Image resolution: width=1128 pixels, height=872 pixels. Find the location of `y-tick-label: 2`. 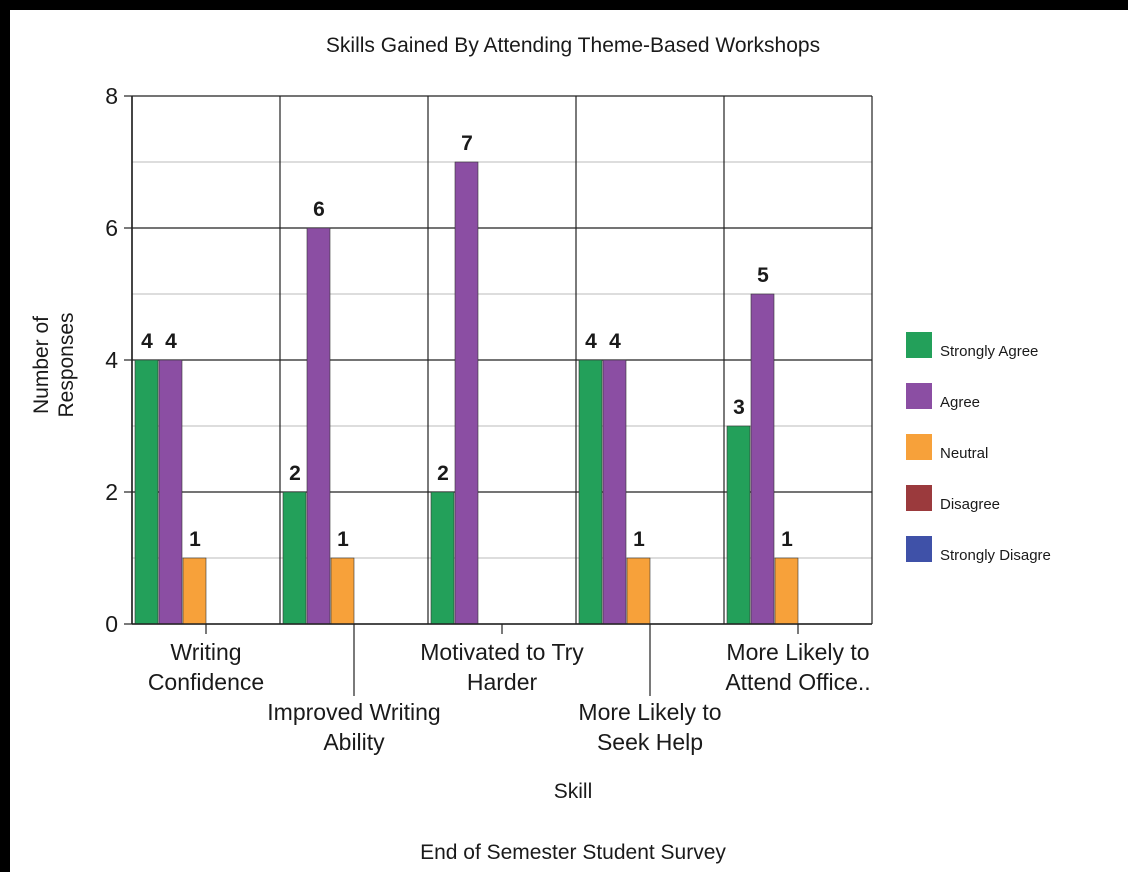

y-tick-label: 2 is located at coordinates (111, 492).